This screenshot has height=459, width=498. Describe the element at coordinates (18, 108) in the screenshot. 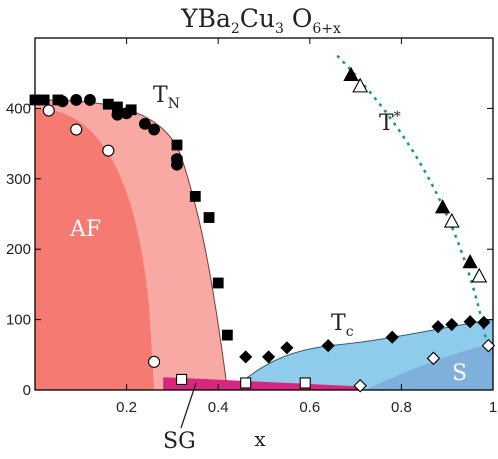

I see `y-tick-label: 400` at that location.